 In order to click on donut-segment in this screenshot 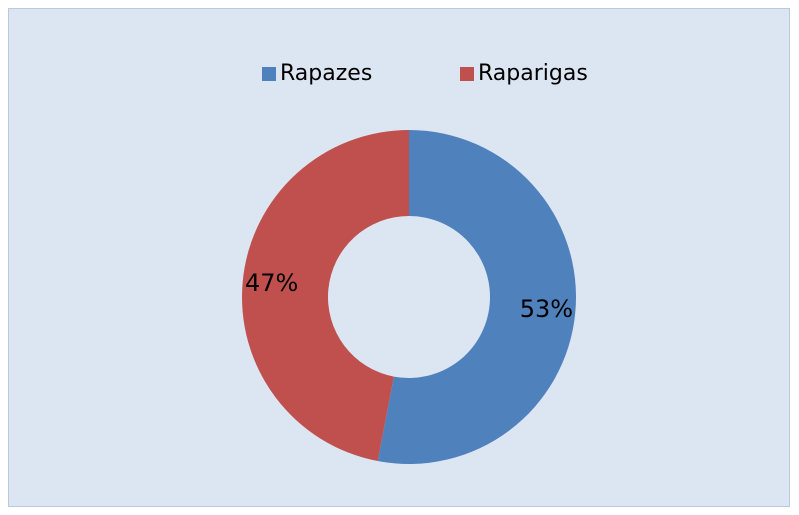, I will do `click(325, 296)`.